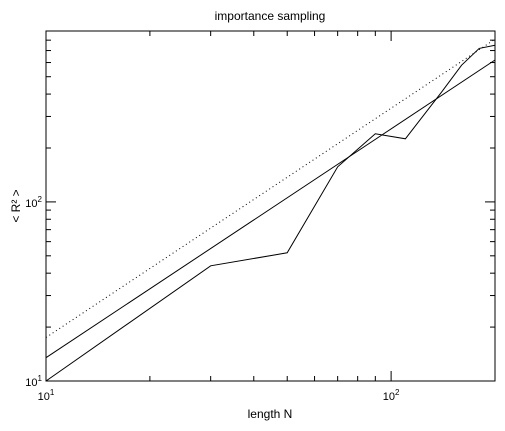  I want to click on y-tick-label: 10¹, so click(33, 381).